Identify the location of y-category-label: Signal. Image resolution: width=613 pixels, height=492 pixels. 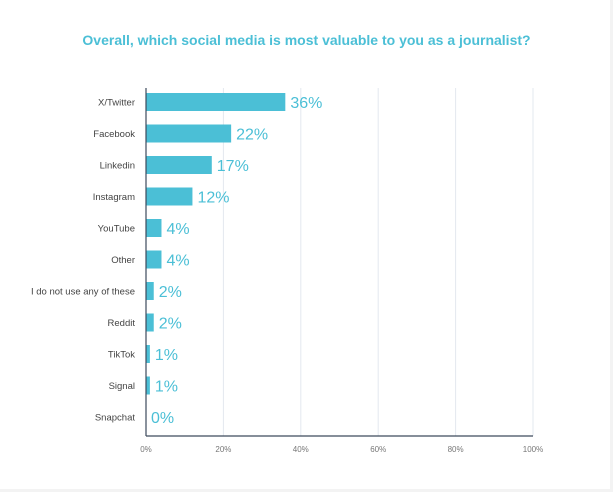
(122, 386).